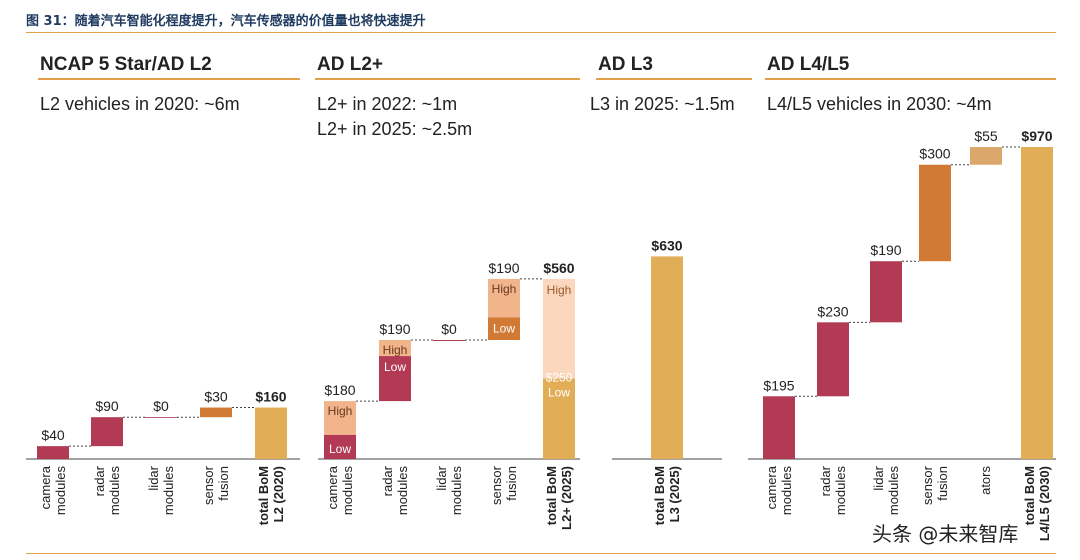 This screenshot has height=560, width=1080. What do you see at coordinates (833, 490) in the screenshot?
I see `p4-tick-label-1: radarmodules` at bounding box center [833, 490].